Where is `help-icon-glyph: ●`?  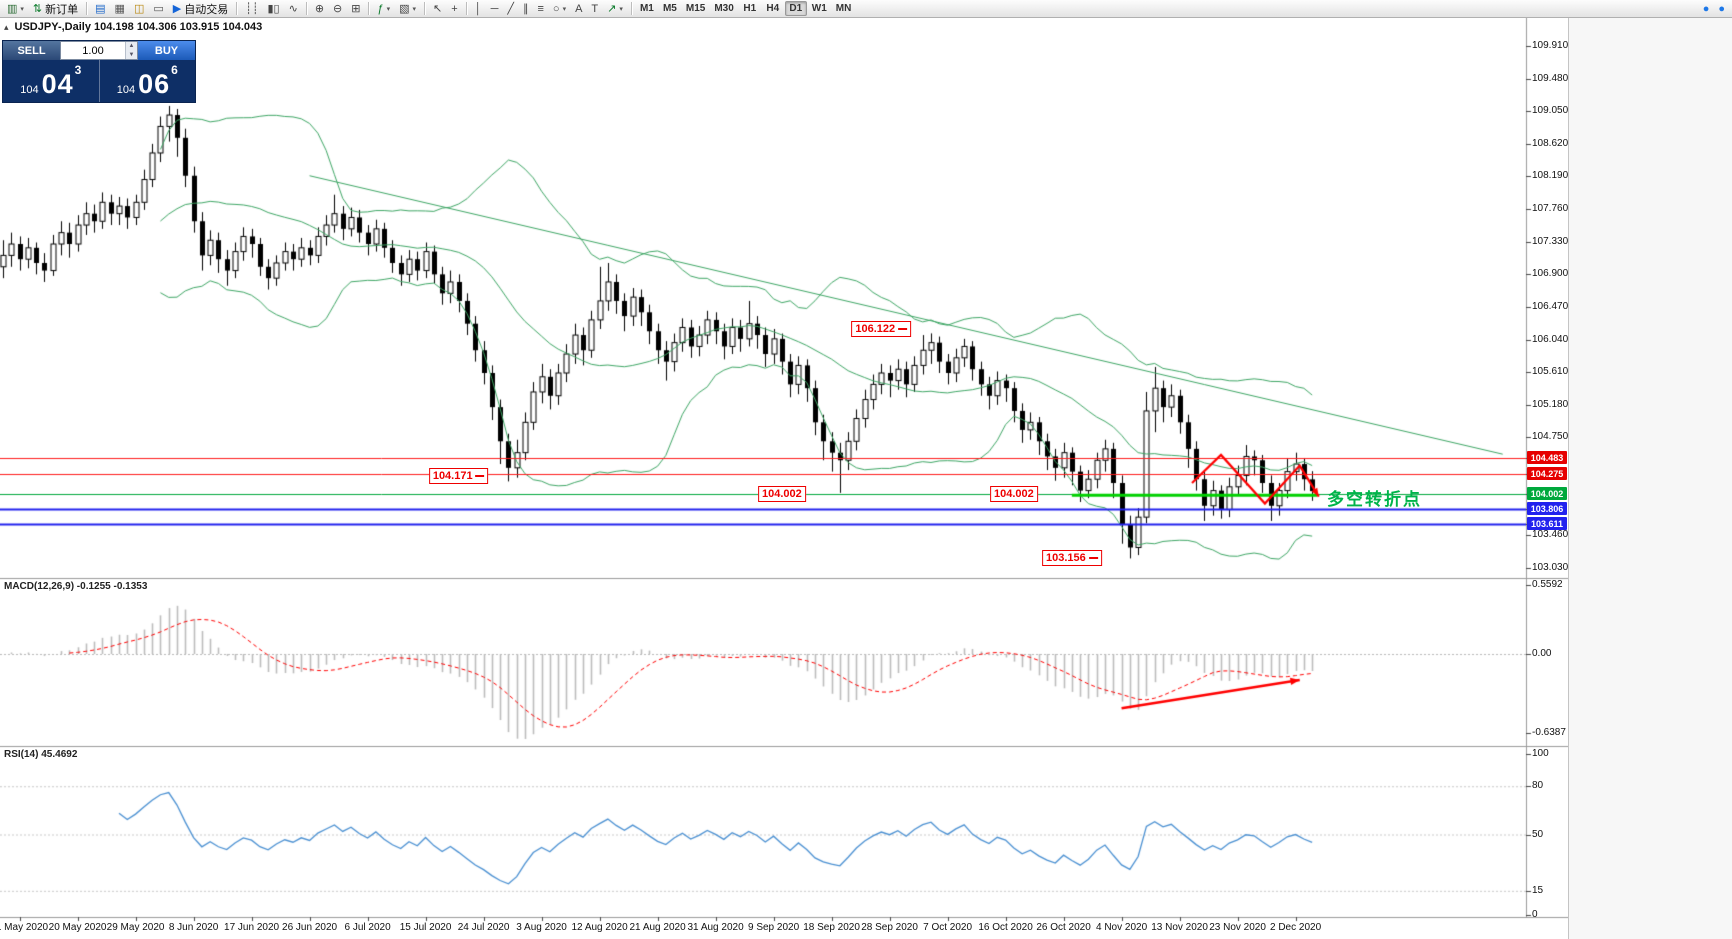
help-icon-glyph: ● is located at coordinates (1721, 8).